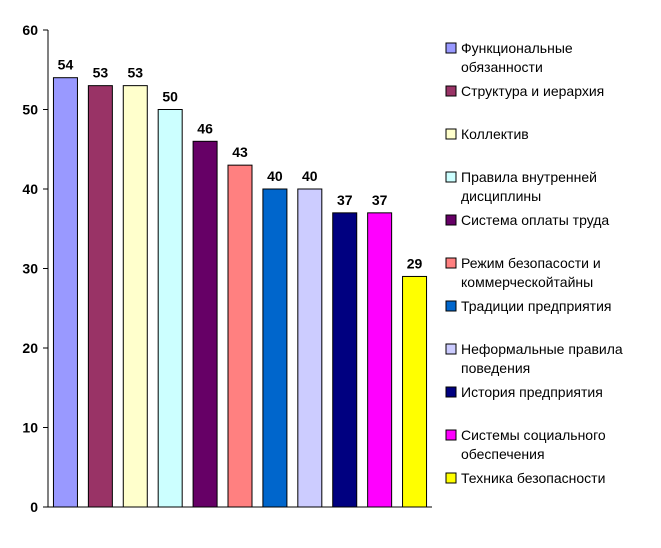  What do you see at coordinates (240, 152) in the screenshot?
I see `data-label: 43` at bounding box center [240, 152].